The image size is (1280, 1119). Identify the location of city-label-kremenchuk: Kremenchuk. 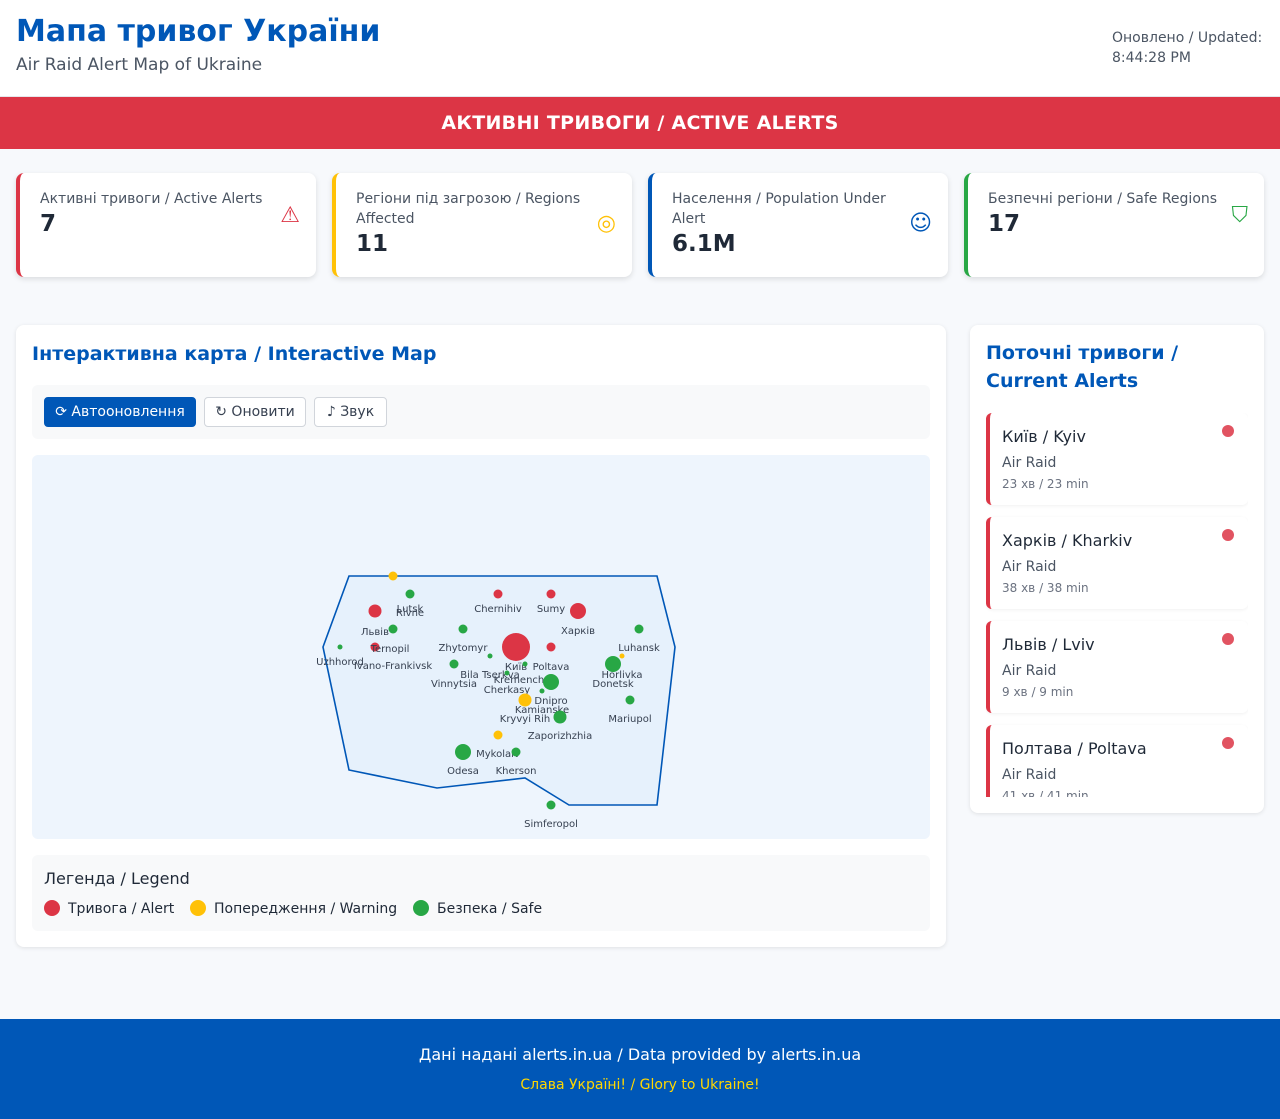
(525, 680).